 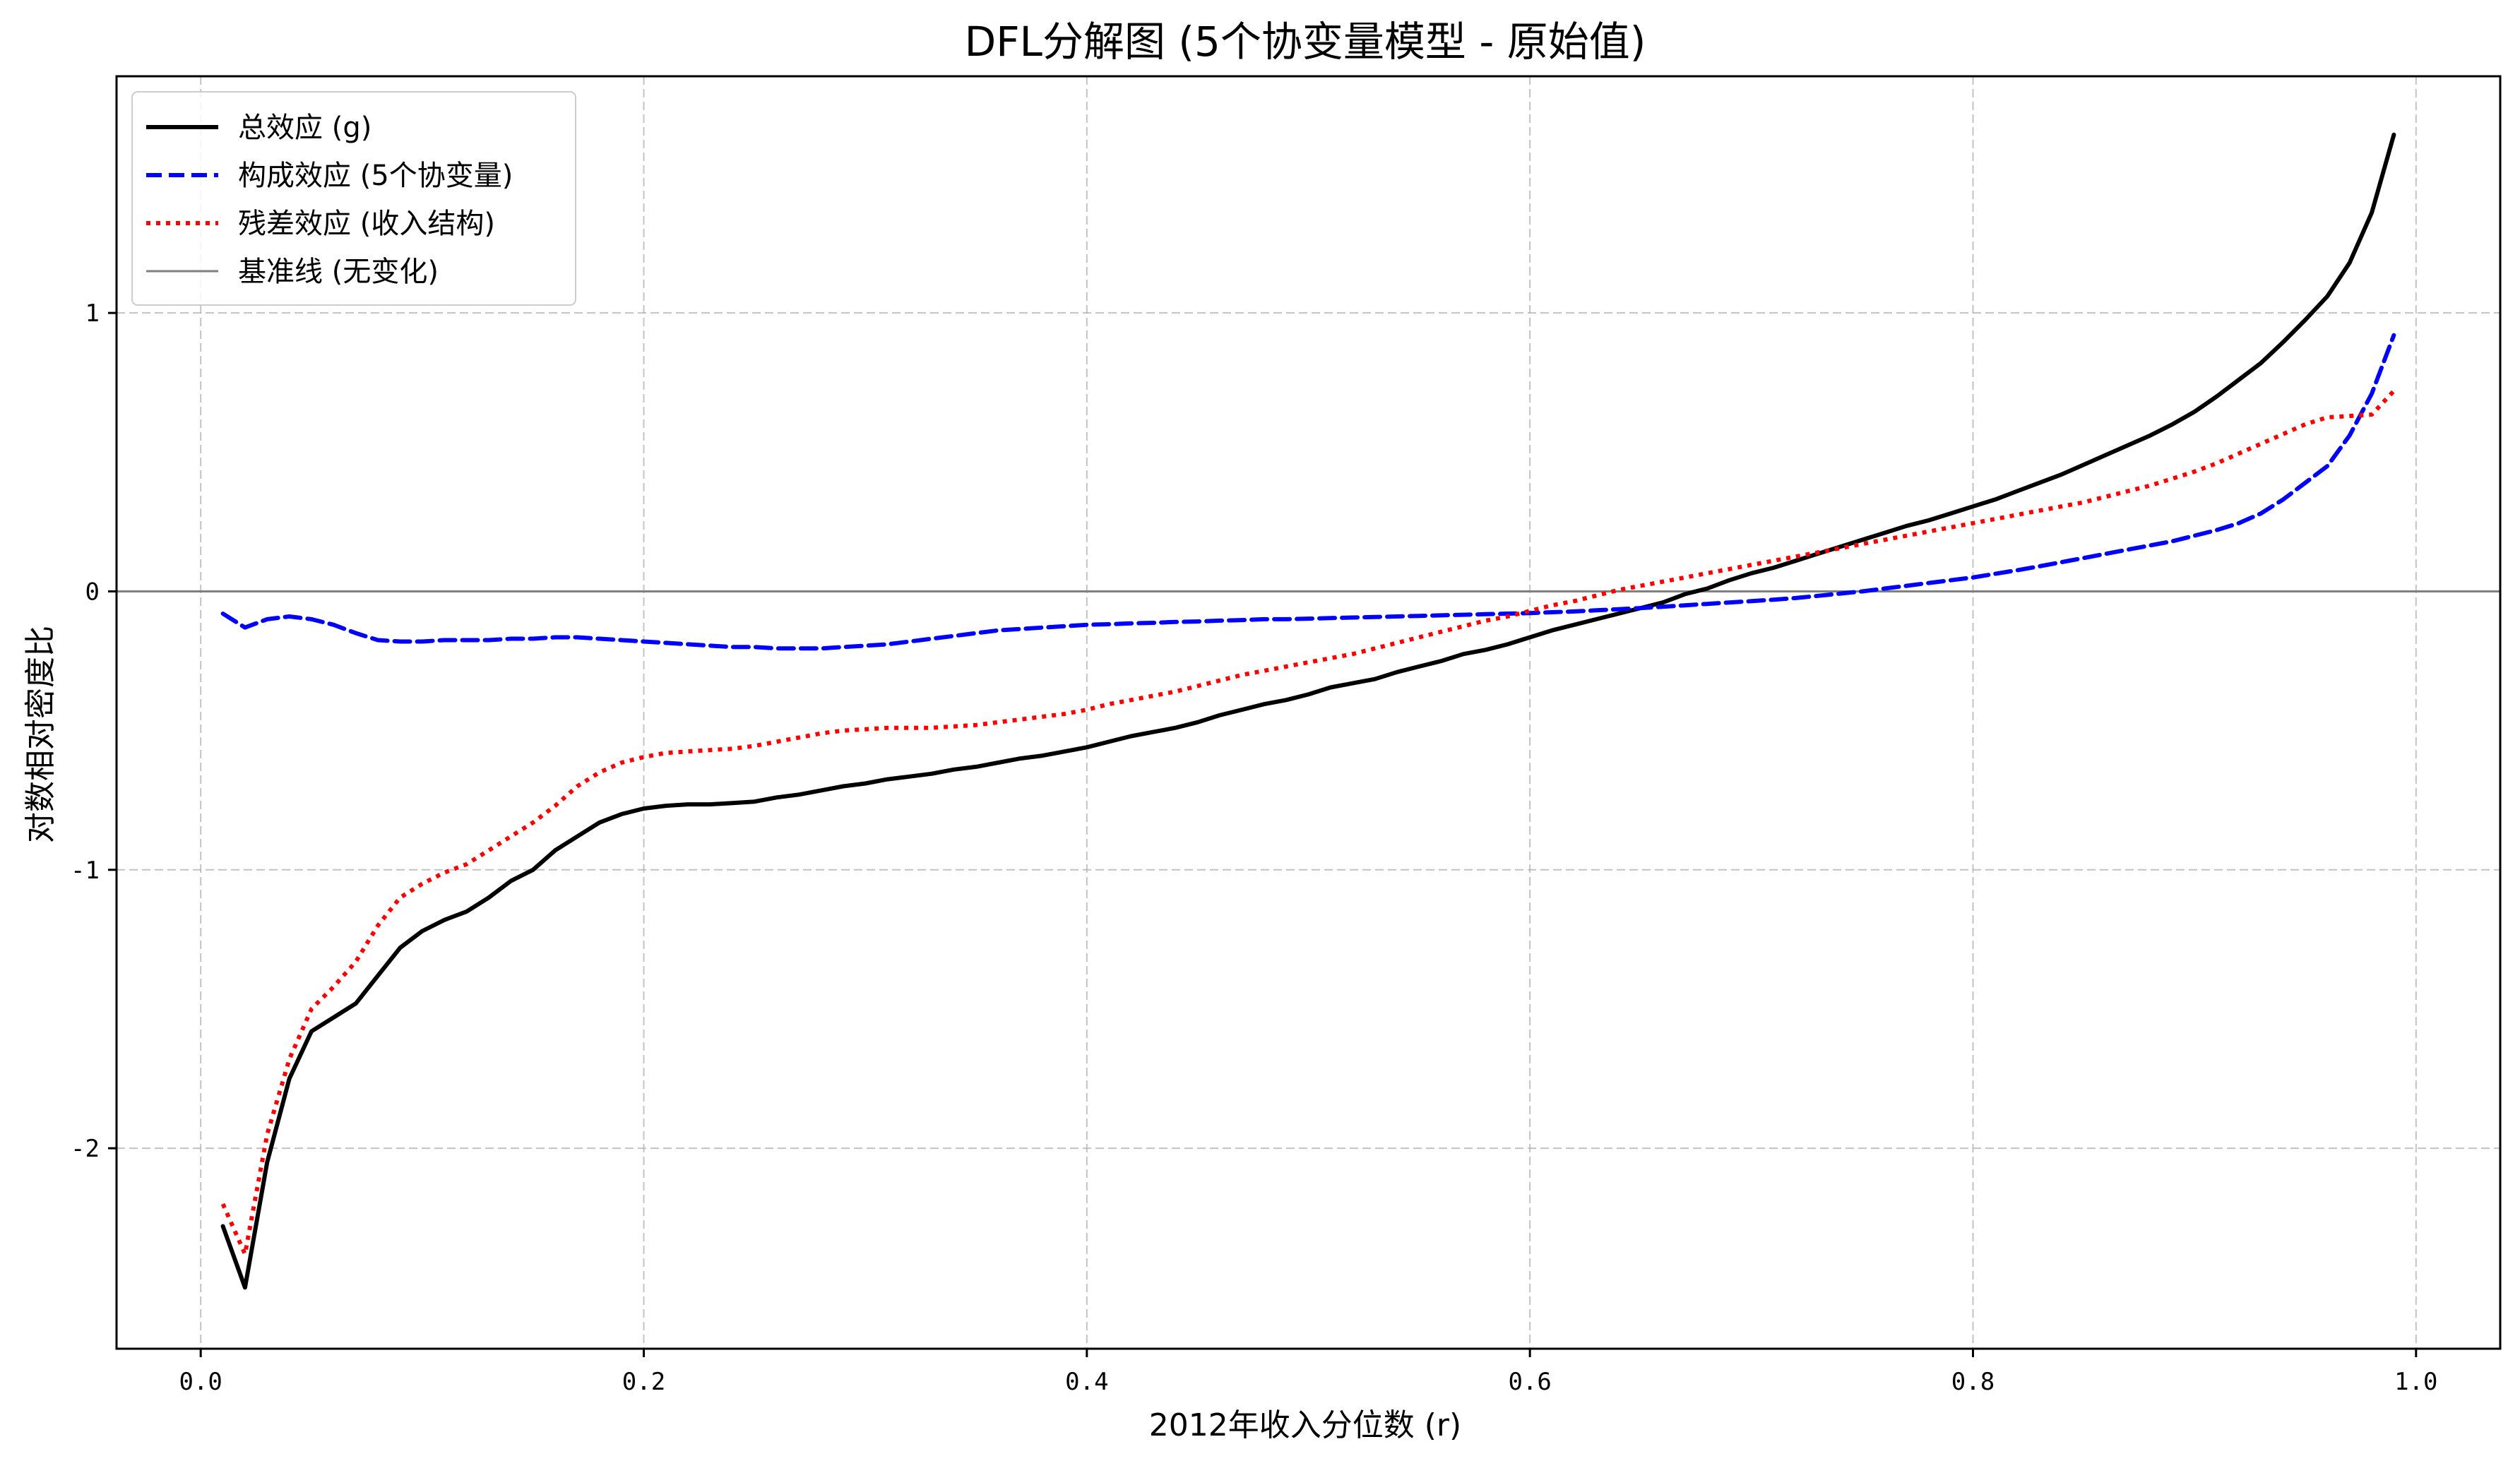 I want to click on y-tick-label-2: -1, so click(x=86, y=871).